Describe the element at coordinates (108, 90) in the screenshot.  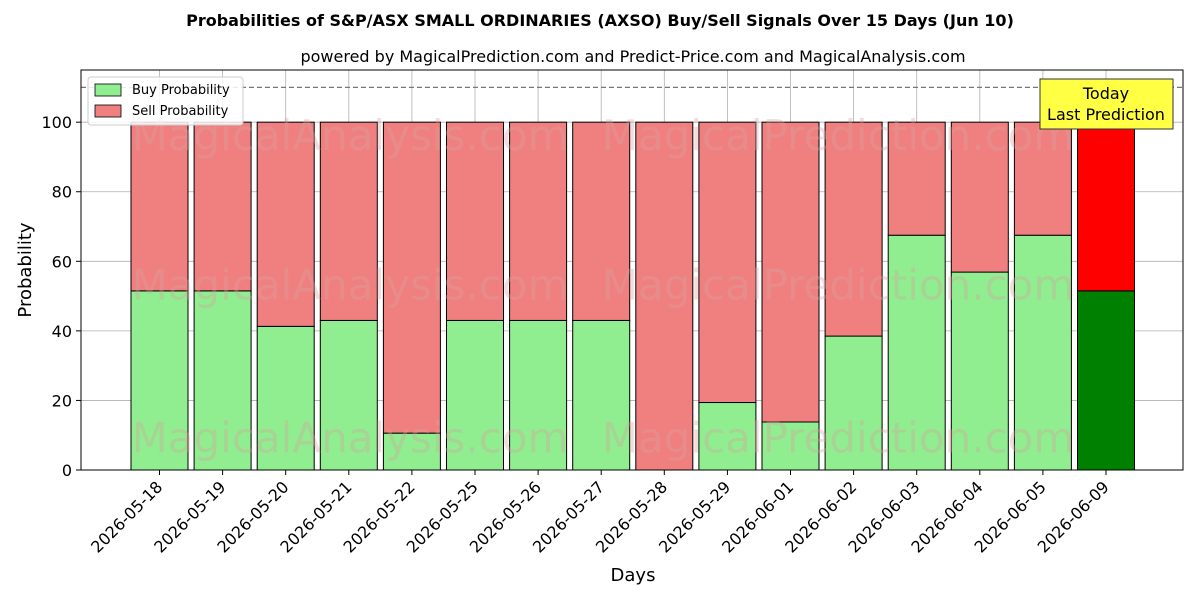
I see `legend-swatch-buy` at that location.